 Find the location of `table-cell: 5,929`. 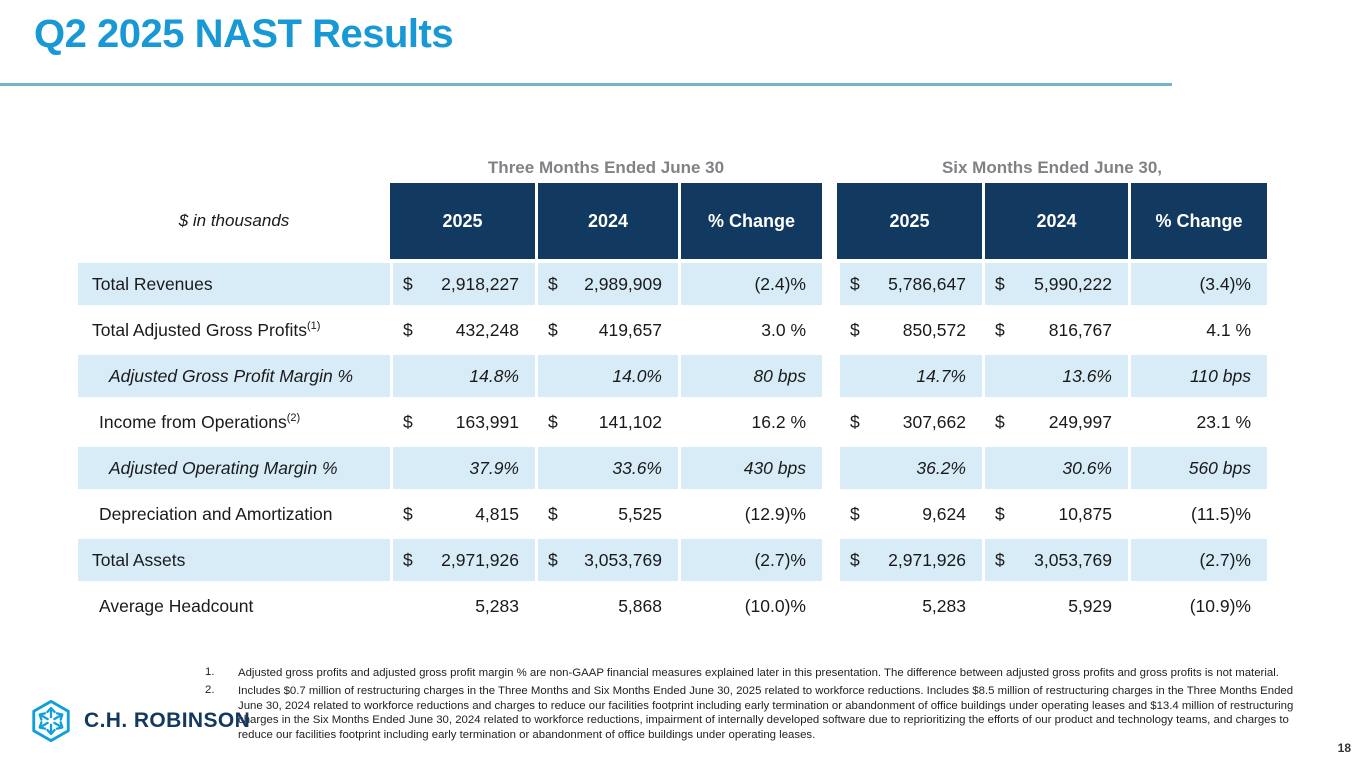

table-cell: 5,929 is located at coordinates (1055, 608).